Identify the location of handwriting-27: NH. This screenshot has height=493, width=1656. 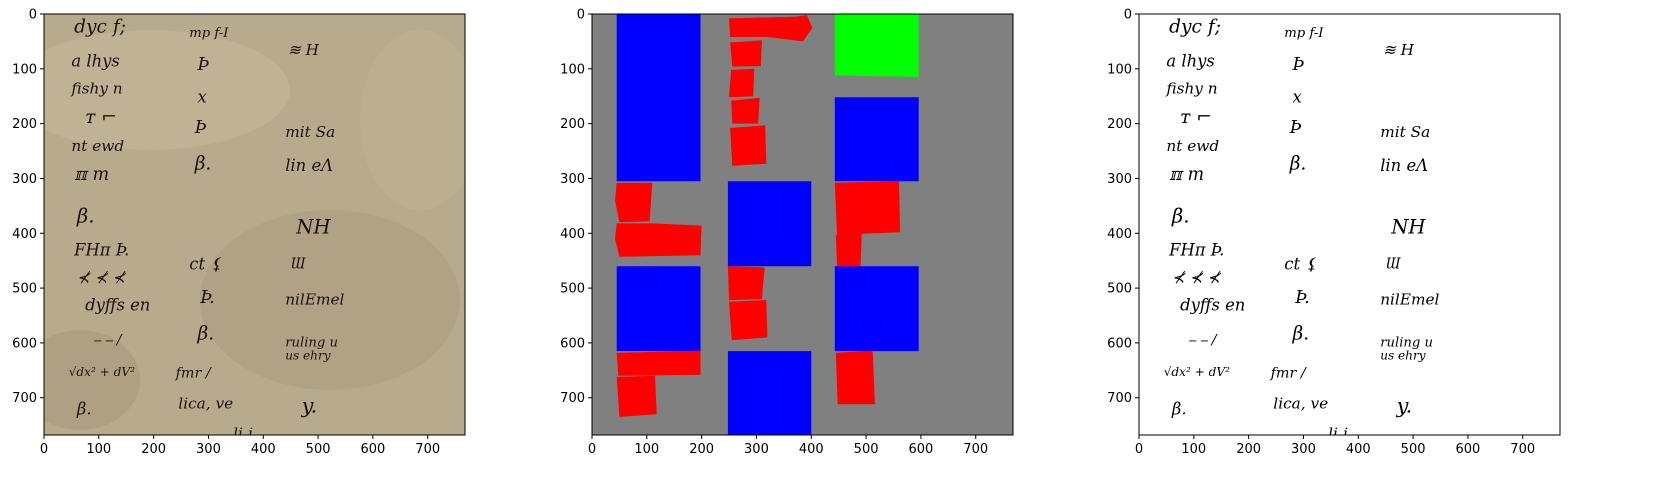
(1408, 226).